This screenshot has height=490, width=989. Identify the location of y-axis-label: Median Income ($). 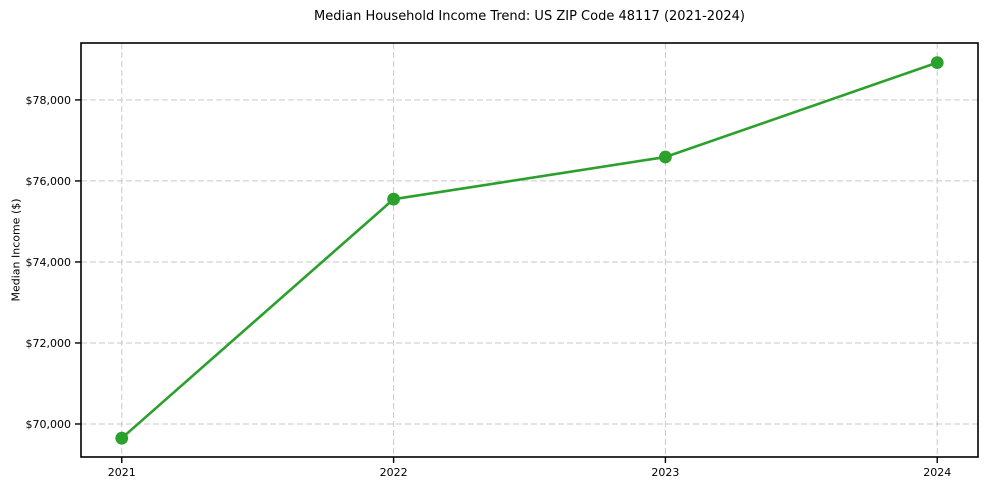
(16, 250).